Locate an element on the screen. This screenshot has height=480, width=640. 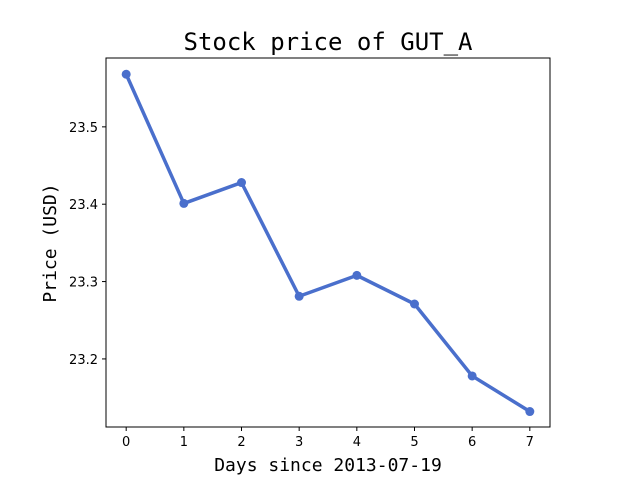
x-tick-label: 0 is located at coordinates (126, 442).